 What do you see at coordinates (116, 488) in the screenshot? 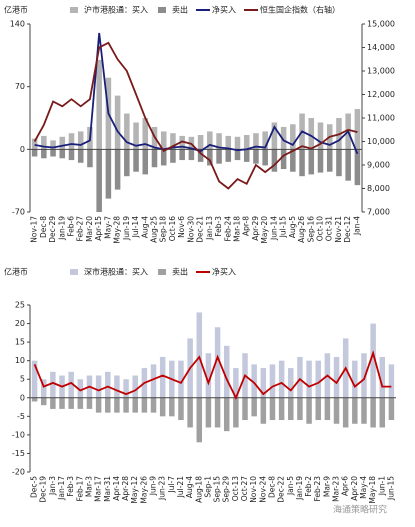
I see `x-tick-label: Apr-14` at bounding box center [116, 488].